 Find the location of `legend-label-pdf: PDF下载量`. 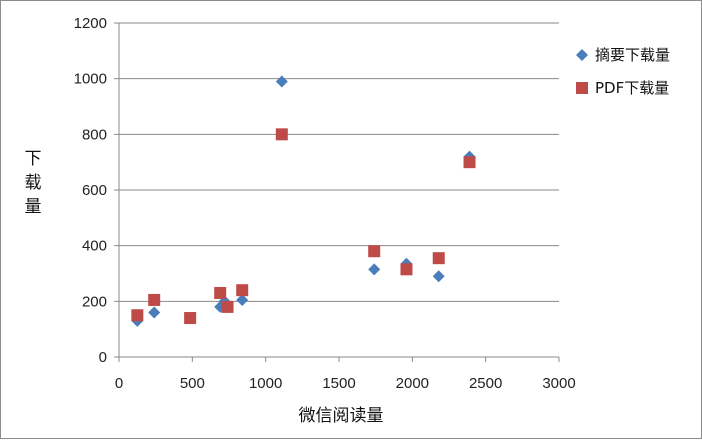

legend-label-pdf: PDF下载量 is located at coordinates (632, 88).